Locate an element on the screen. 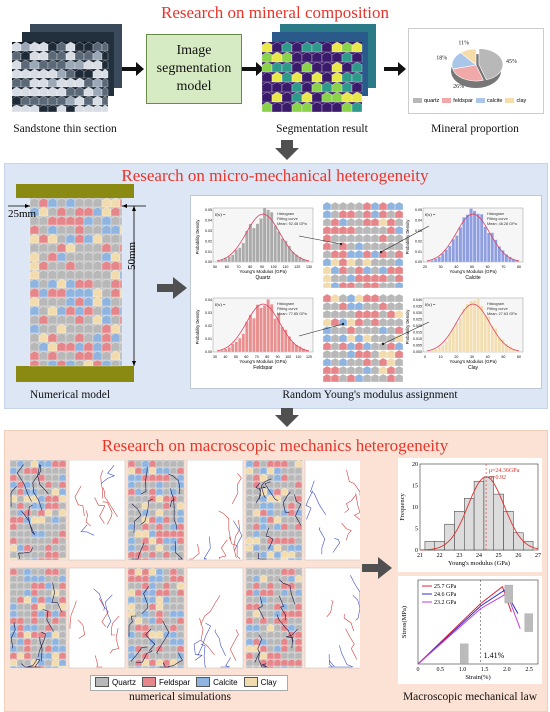 The image size is (550, 712). thin-section-grain is located at coordinates (105, 91).